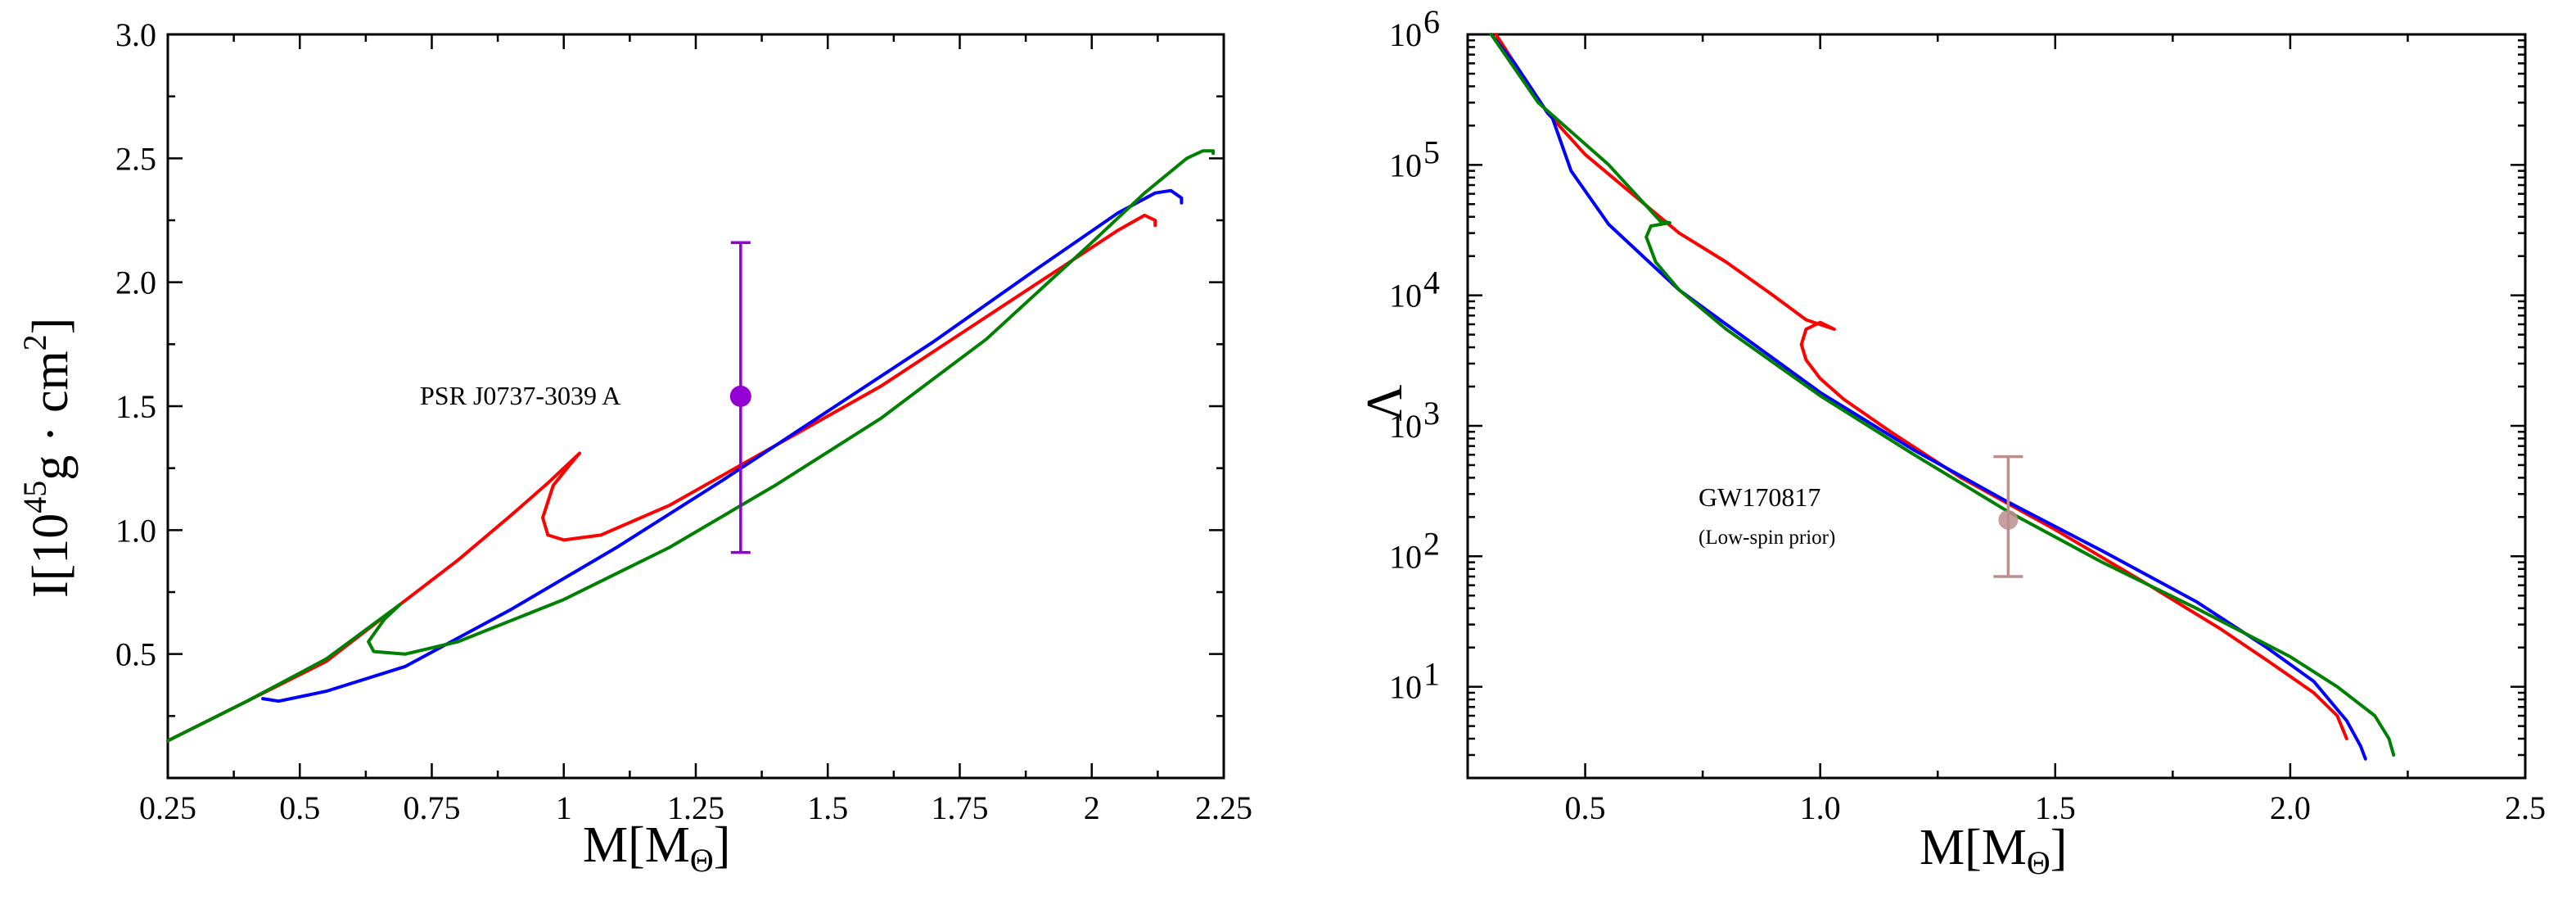 This screenshot has width=2576, height=900. Describe the element at coordinates (1223, 807) in the screenshot. I see `x-tick-label: 2.25` at that location.